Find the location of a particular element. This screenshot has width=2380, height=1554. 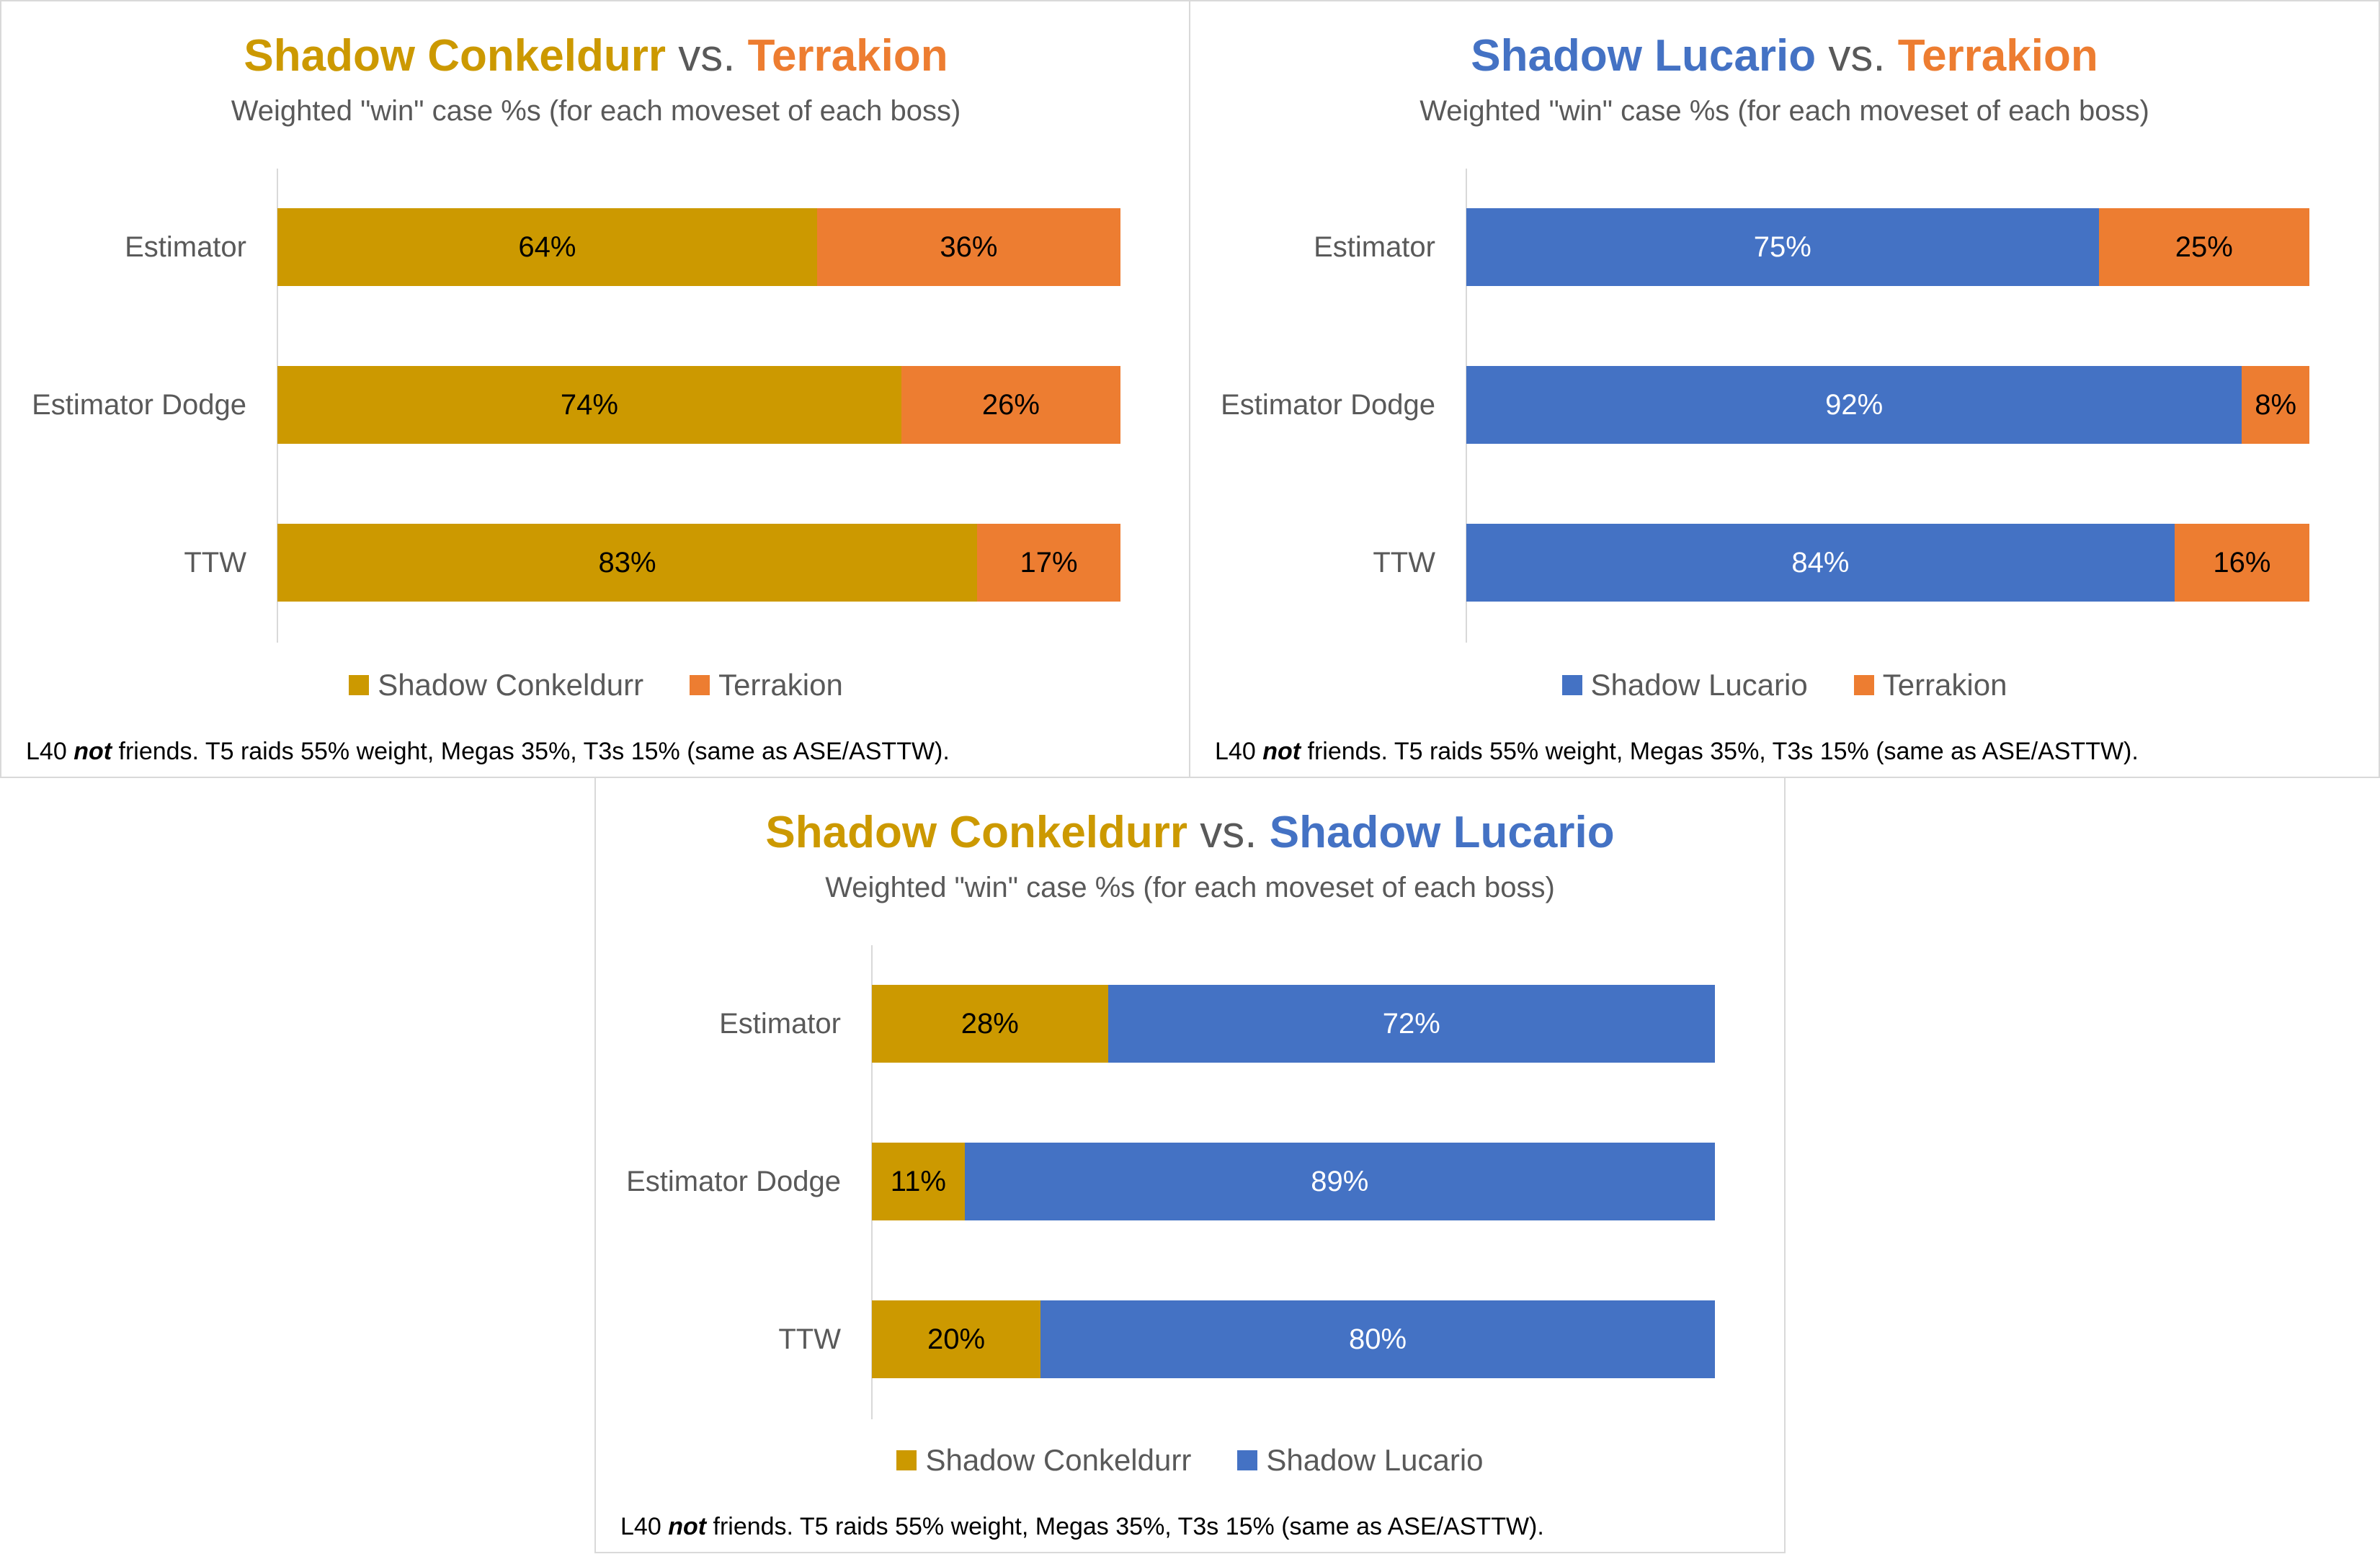

bar-segment-shadow-conkeldurr: 64% is located at coordinates (547, 247).